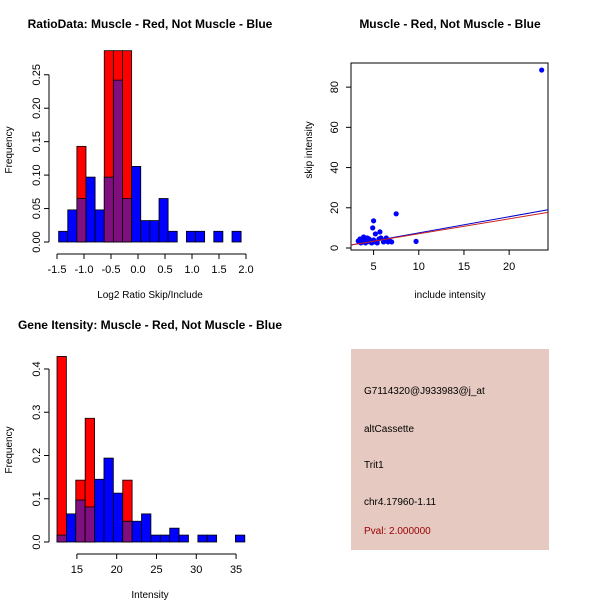 This screenshot has height=600, width=600. What do you see at coordinates (424, 391) in the screenshot?
I see `probe-id: G7114320@J933983@j_at` at bounding box center [424, 391].